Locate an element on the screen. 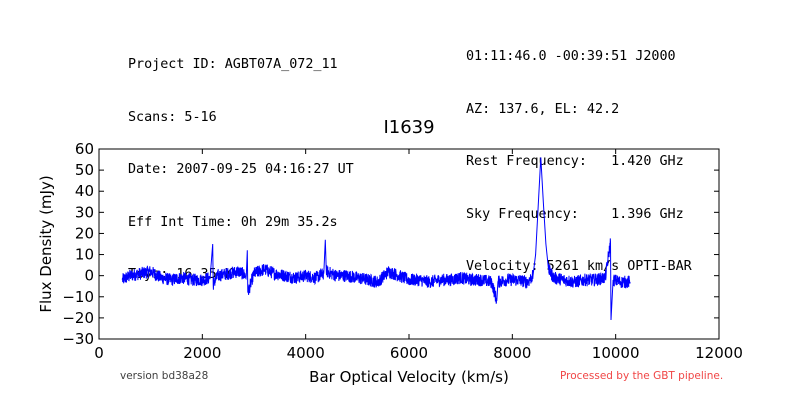  meta-scans: Scans: 5-16 is located at coordinates (172, 117).